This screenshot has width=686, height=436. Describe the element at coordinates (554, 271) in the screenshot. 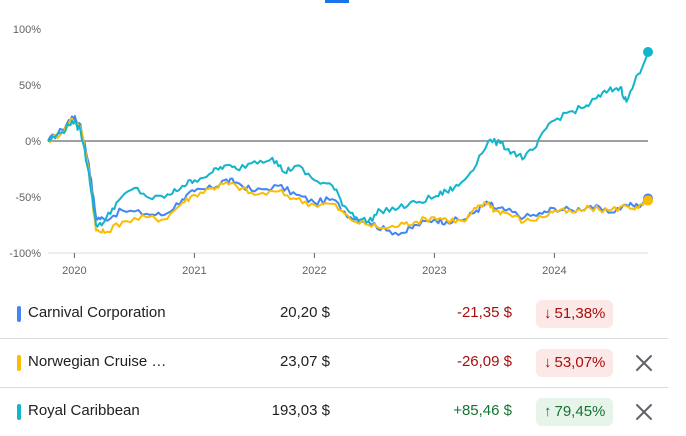

I see `x-tick-label: 2024` at that location.